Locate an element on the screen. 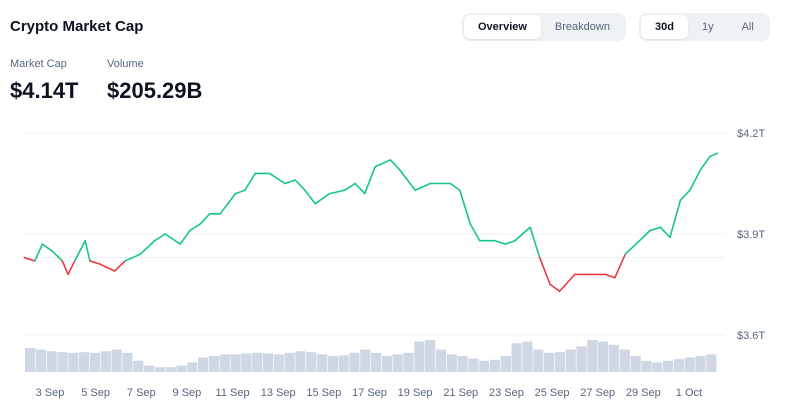 Image resolution: width=796 pixels, height=412 pixels. y-tick: $3.9T is located at coordinates (751, 235).